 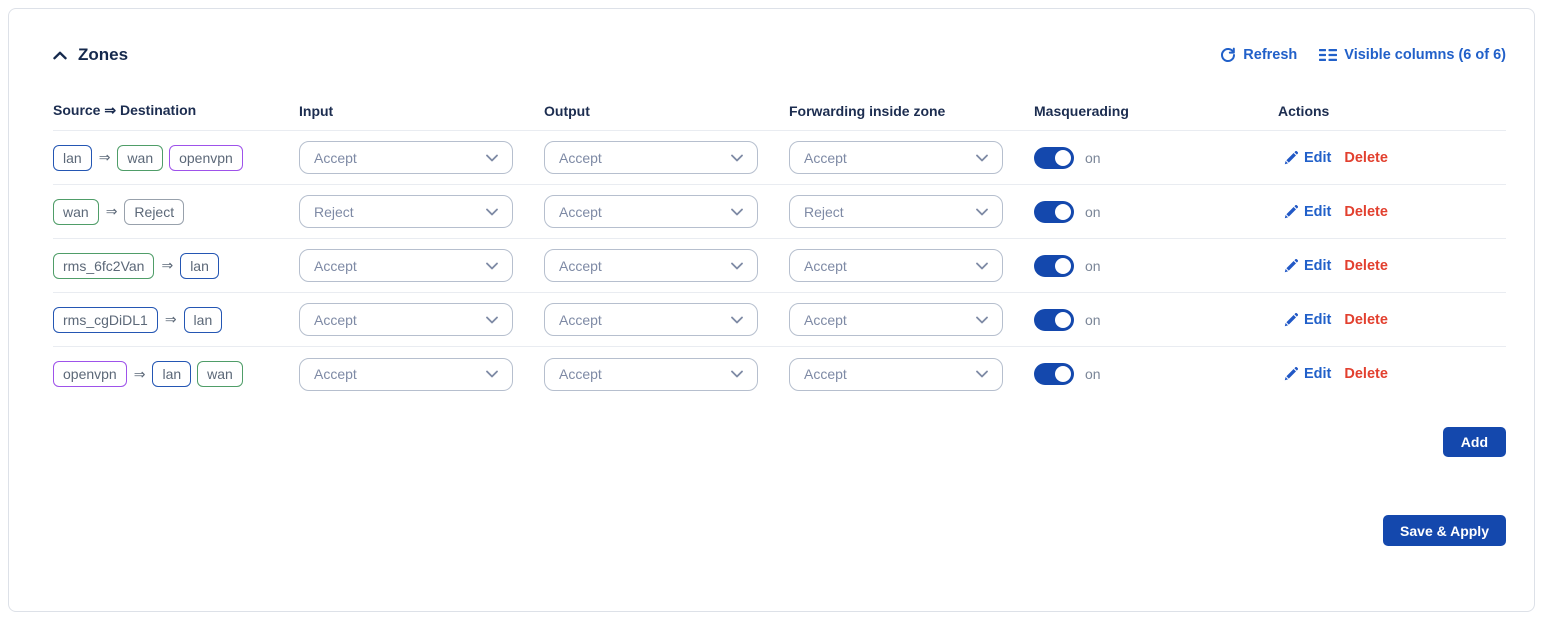 I want to click on save-apply-button: Save & Apply, so click(x=1444, y=530).